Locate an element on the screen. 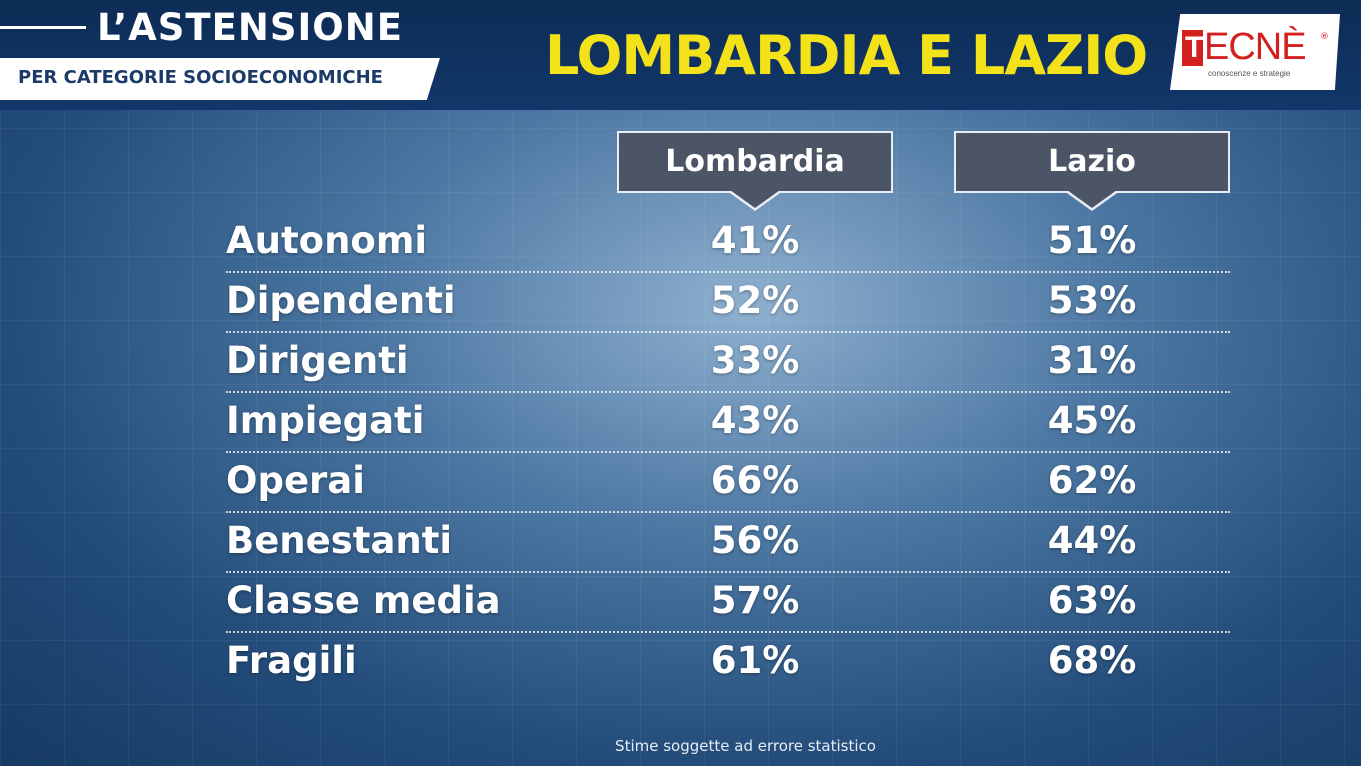 The height and width of the screenshot is (766, 1361). value-lombardia: 43% is located at coordinates (755, 420).